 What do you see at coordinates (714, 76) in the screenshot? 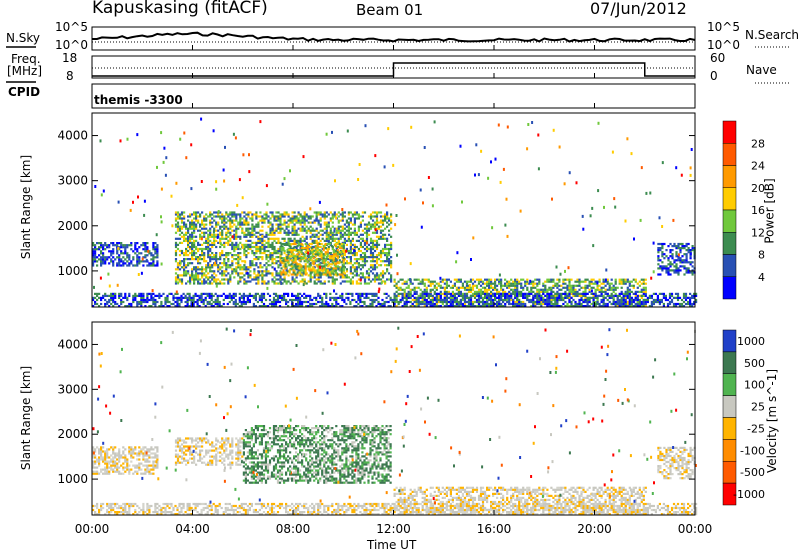
I see `freq-rtick-bottom: 0` at bounding box center [714, 76].